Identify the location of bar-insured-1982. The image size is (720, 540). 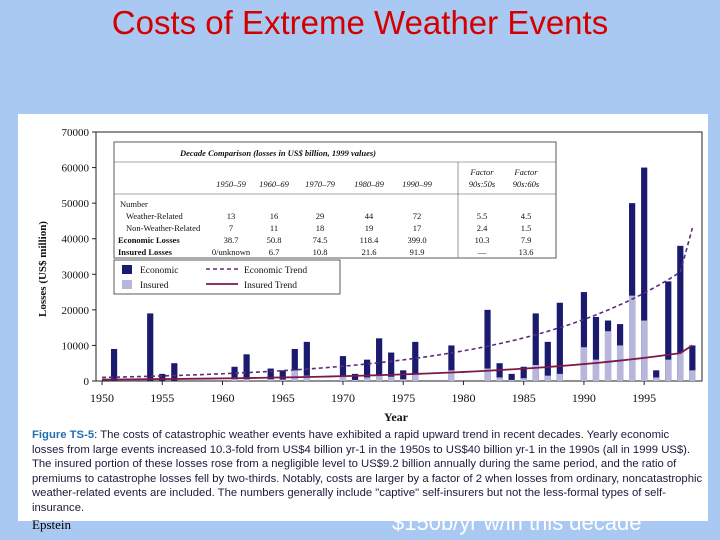
(487, 374).